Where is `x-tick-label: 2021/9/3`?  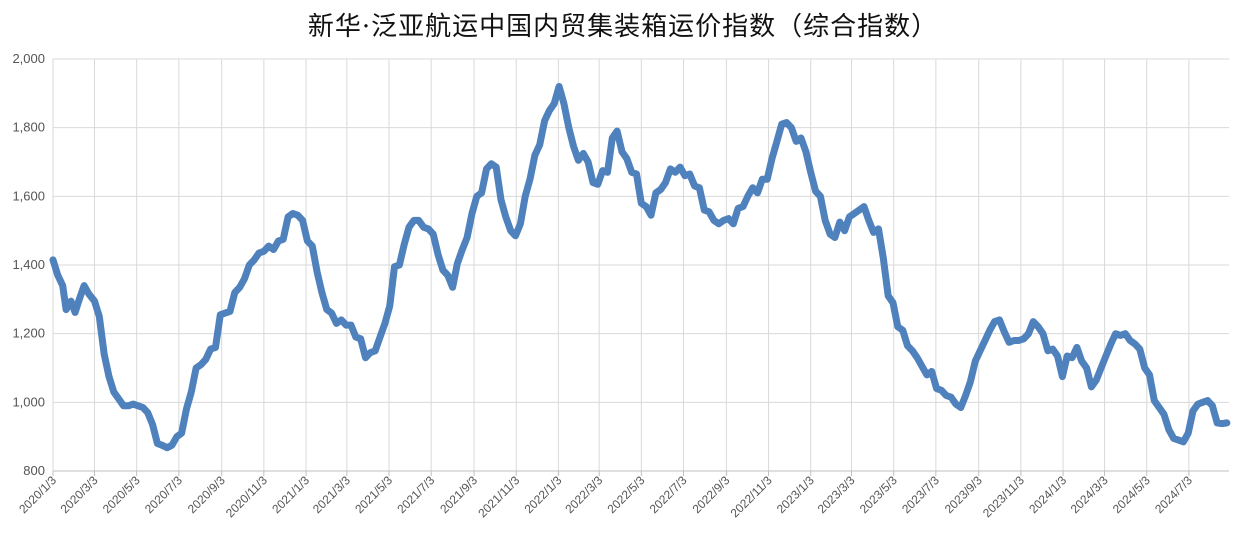 x-tick-label: 2021/9/3 is located at coordinates (458, 494).